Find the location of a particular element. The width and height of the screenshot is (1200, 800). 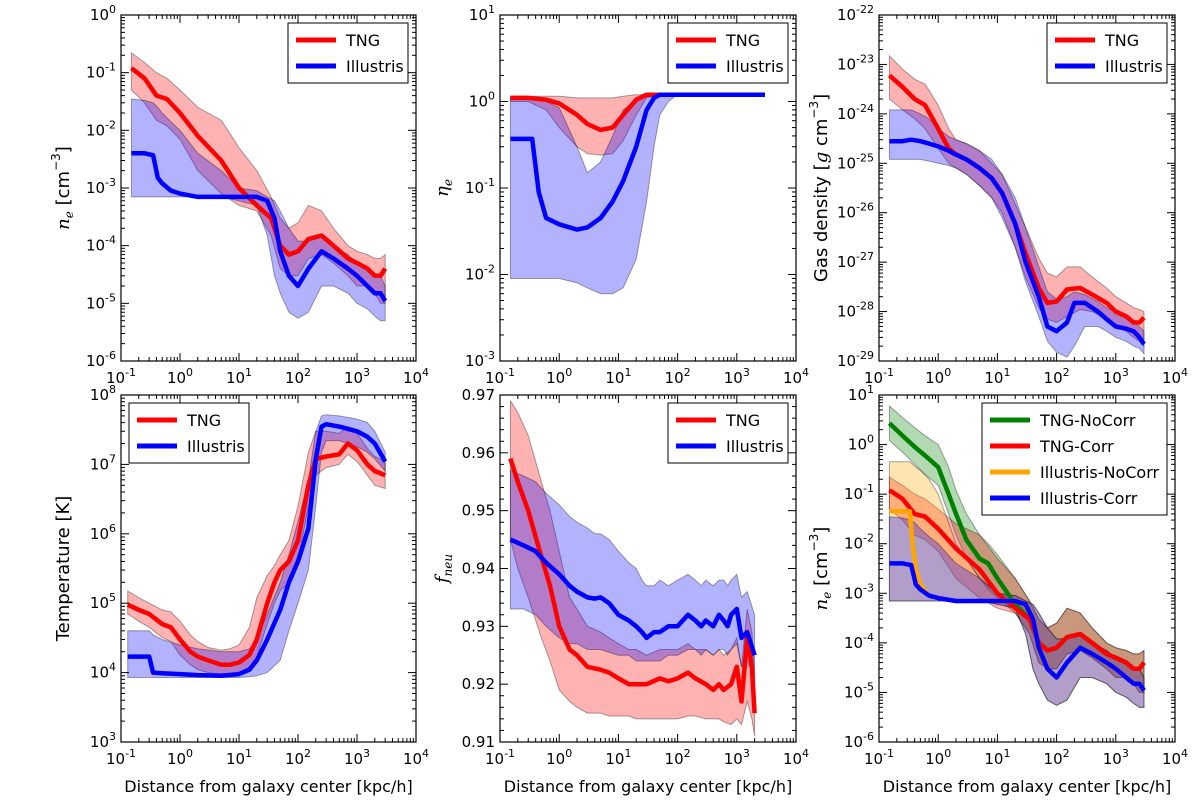

y-axis-label: fneu is located at coordinates (443, 569).